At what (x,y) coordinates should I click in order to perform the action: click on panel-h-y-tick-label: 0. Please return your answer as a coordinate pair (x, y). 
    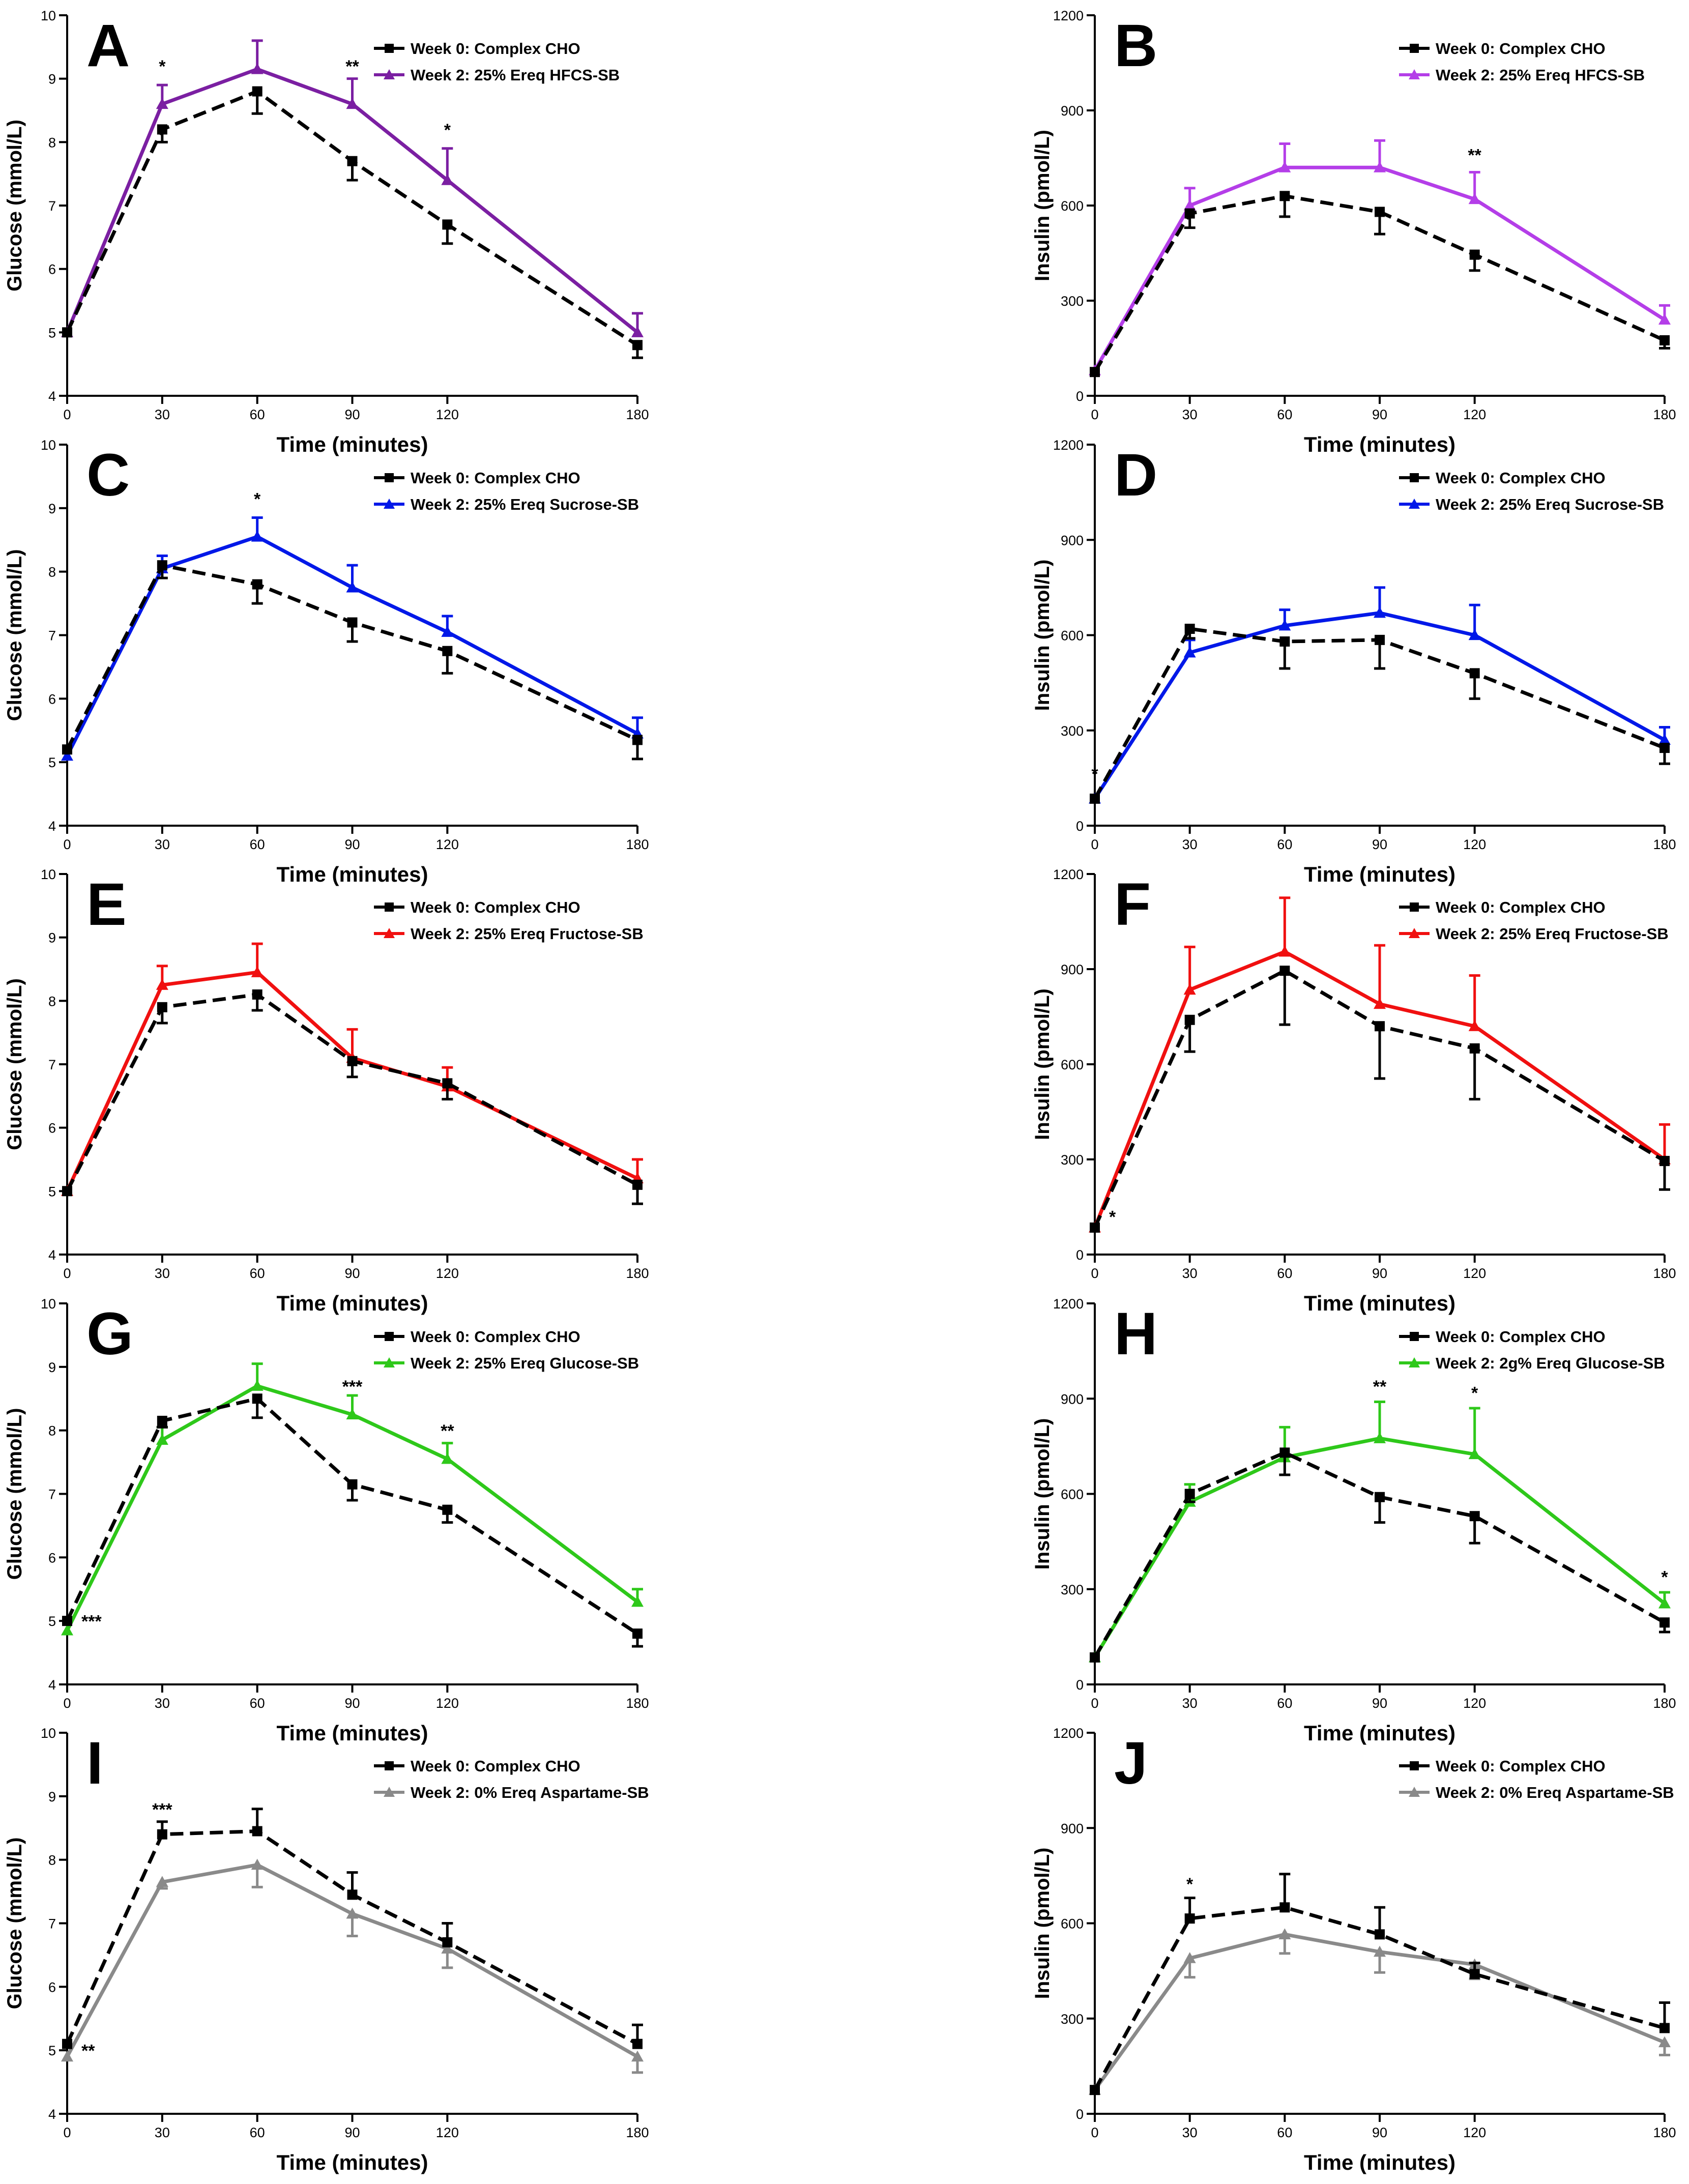
    Looking at the image, I should click on (1080, 1685).